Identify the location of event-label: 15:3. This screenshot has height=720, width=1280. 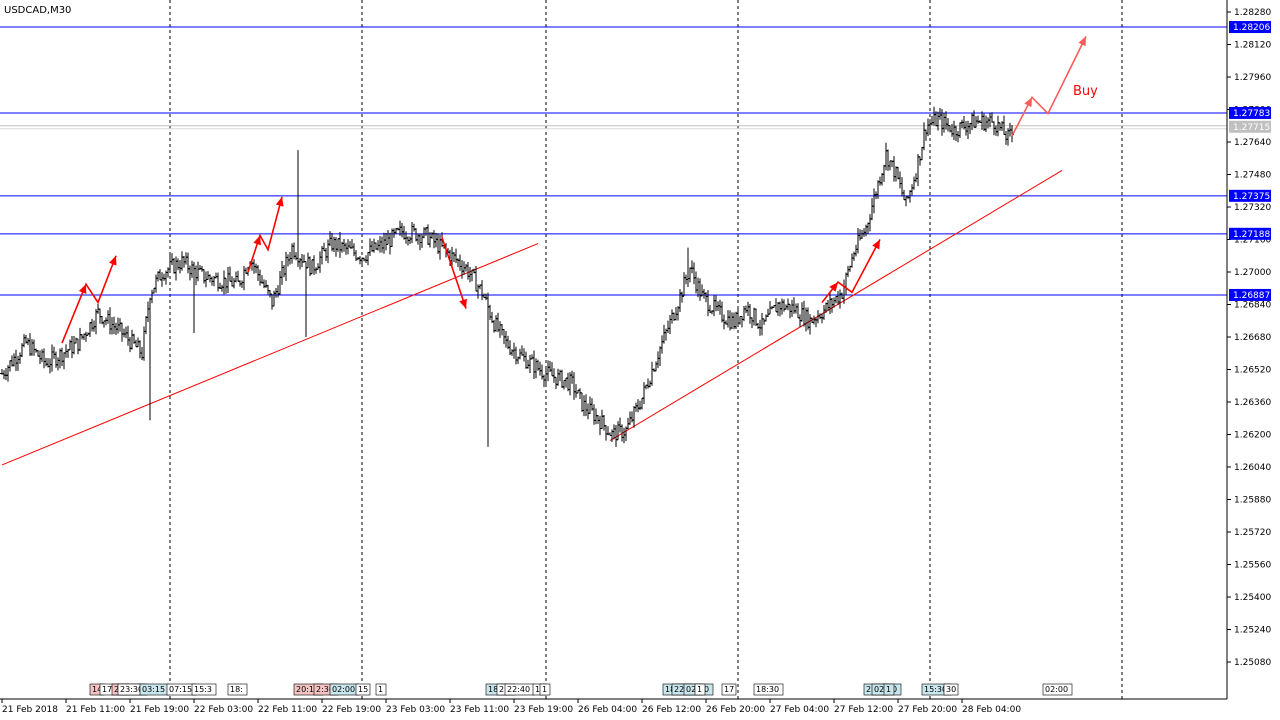
(203, 689).